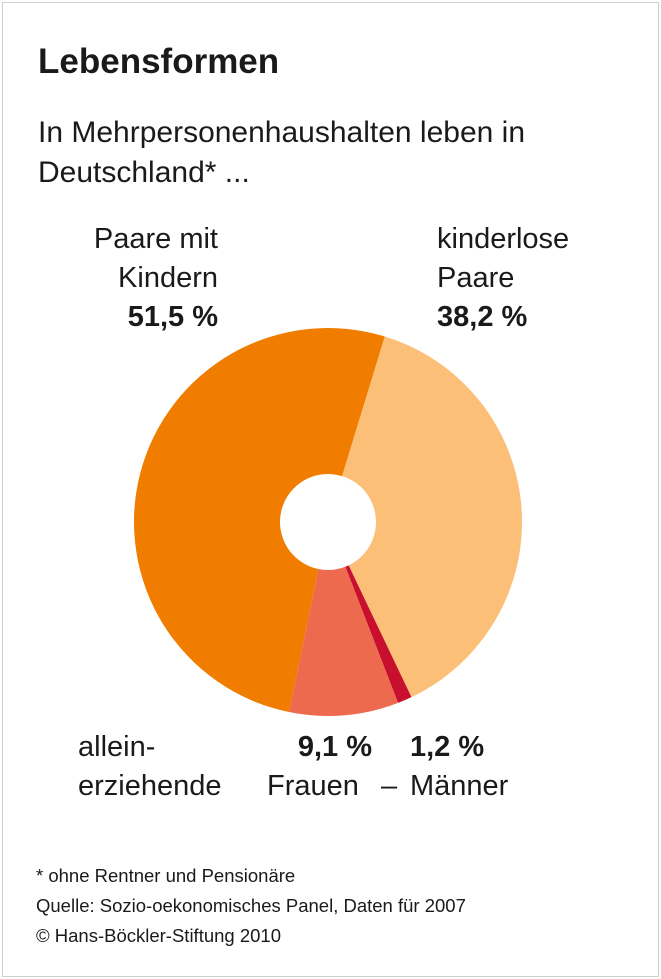  What do you see at coordinates (172, 317) in the screenshot?
I see `value-label: 51,5 %` at bounding box center [172, 317].